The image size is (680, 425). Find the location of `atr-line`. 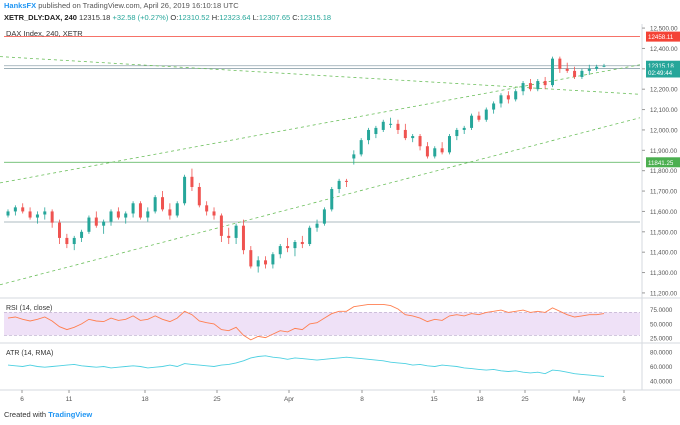

atr-line is located at coordinates (306, 366).